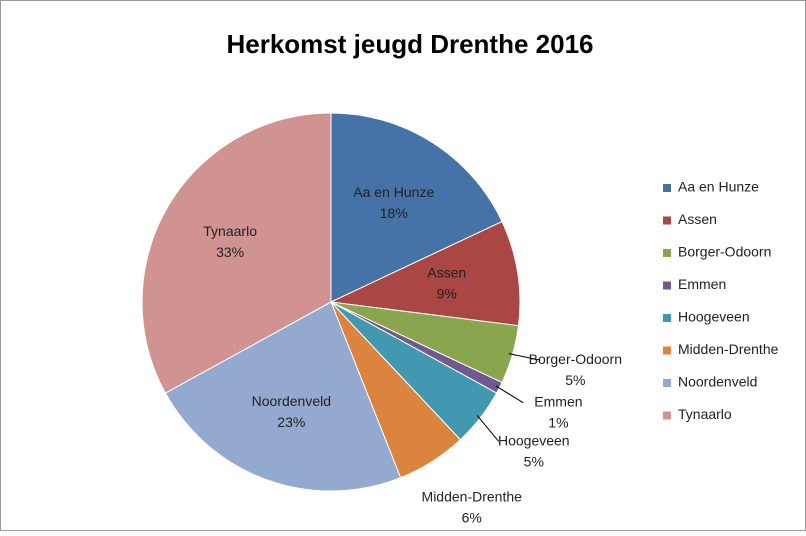 This screenshot has height=536, width=806. What do you see at coordinates (291, 422) in the screenshot?
I see `slice-value-label: 23%` at bounding box center [291, 422].